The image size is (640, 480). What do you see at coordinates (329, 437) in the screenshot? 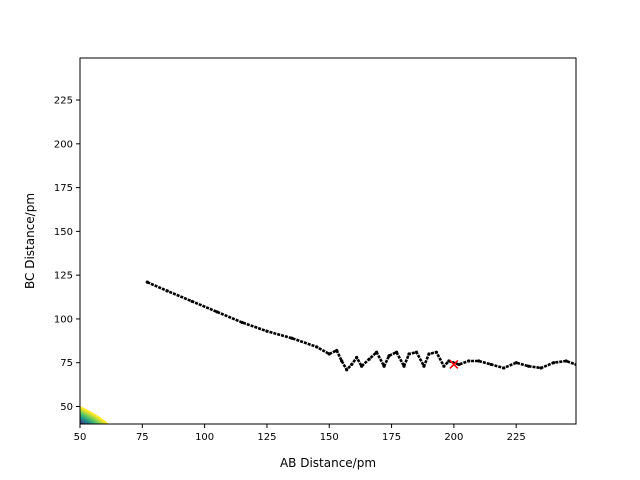
I see `x-tick-label: 150` at bounding box center [329, 437].